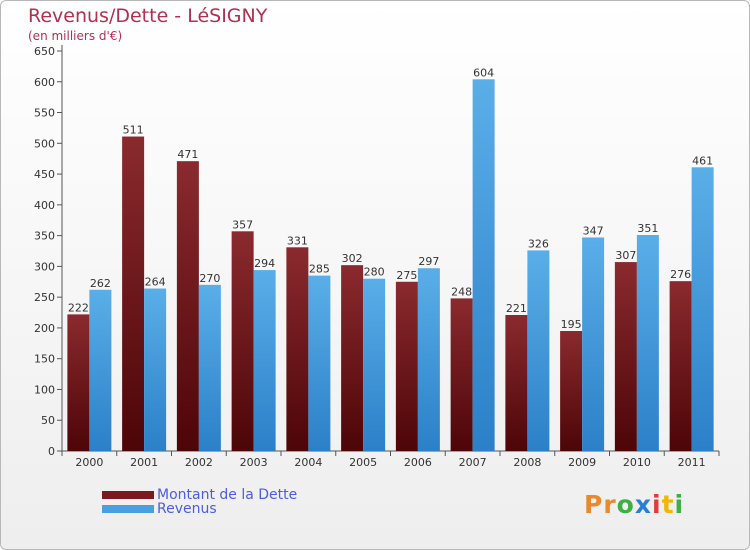 This screenshot has height=550, width=750. I want to click on data-label-revenus: 285, so click(319, 269).